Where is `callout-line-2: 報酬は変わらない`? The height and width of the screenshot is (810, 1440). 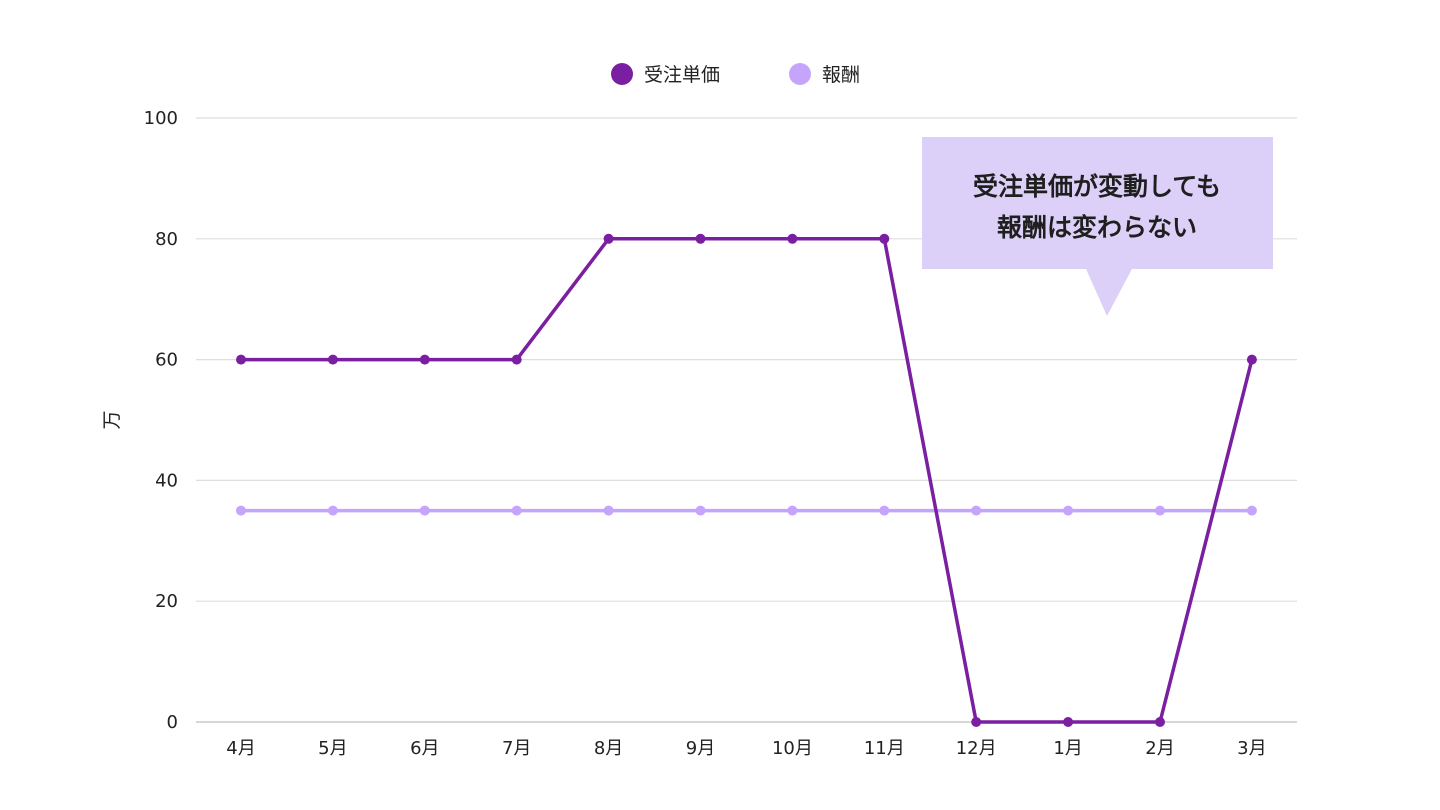
callout-line-2: 報酬は変わらない is located at coordinates (1097, 227).